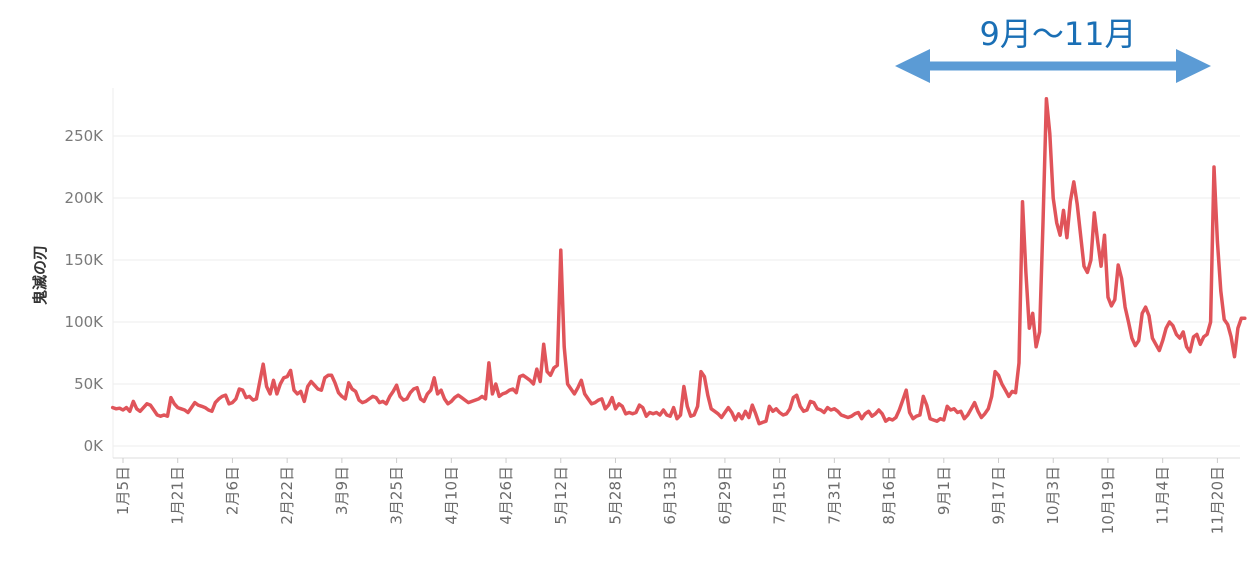  I want to click on y-tick-label: 50K, so click(89, 384).